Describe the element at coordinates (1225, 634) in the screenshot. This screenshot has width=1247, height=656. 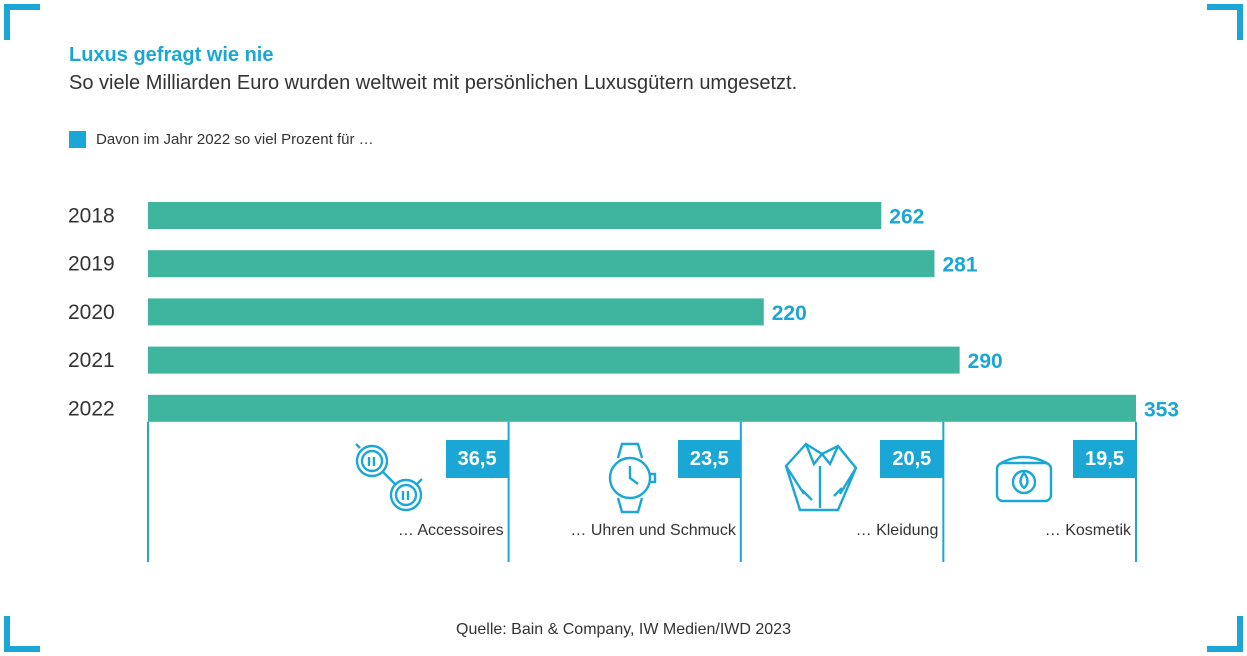
I see `corner-frame-bottom-right` at that location.